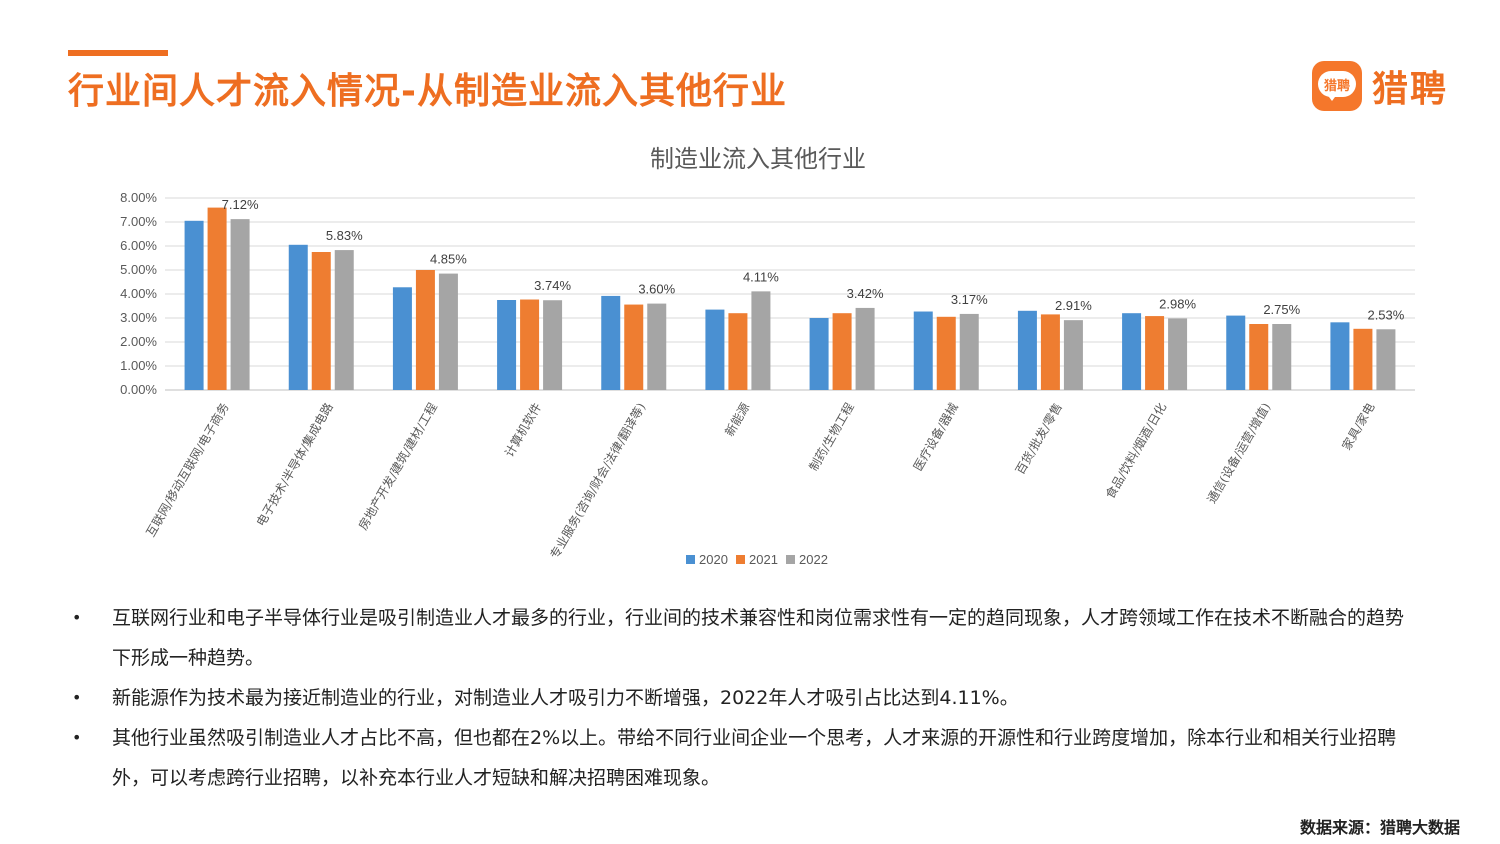 The height and width of the screenshot is (844, 1500). What do you see at coordinates (761, 276) in the screenshot?
I see `data-label: 4.11%` at bounding box center [761, 276].